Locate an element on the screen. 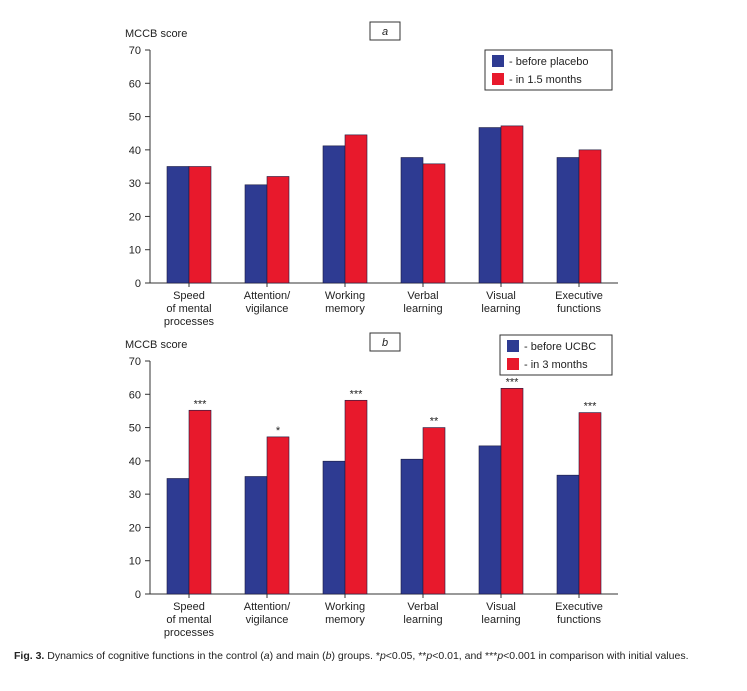 The width and height of the screenshot is (747, 691). caption-text: <0.05, ** is located at coordinates (406, 656).